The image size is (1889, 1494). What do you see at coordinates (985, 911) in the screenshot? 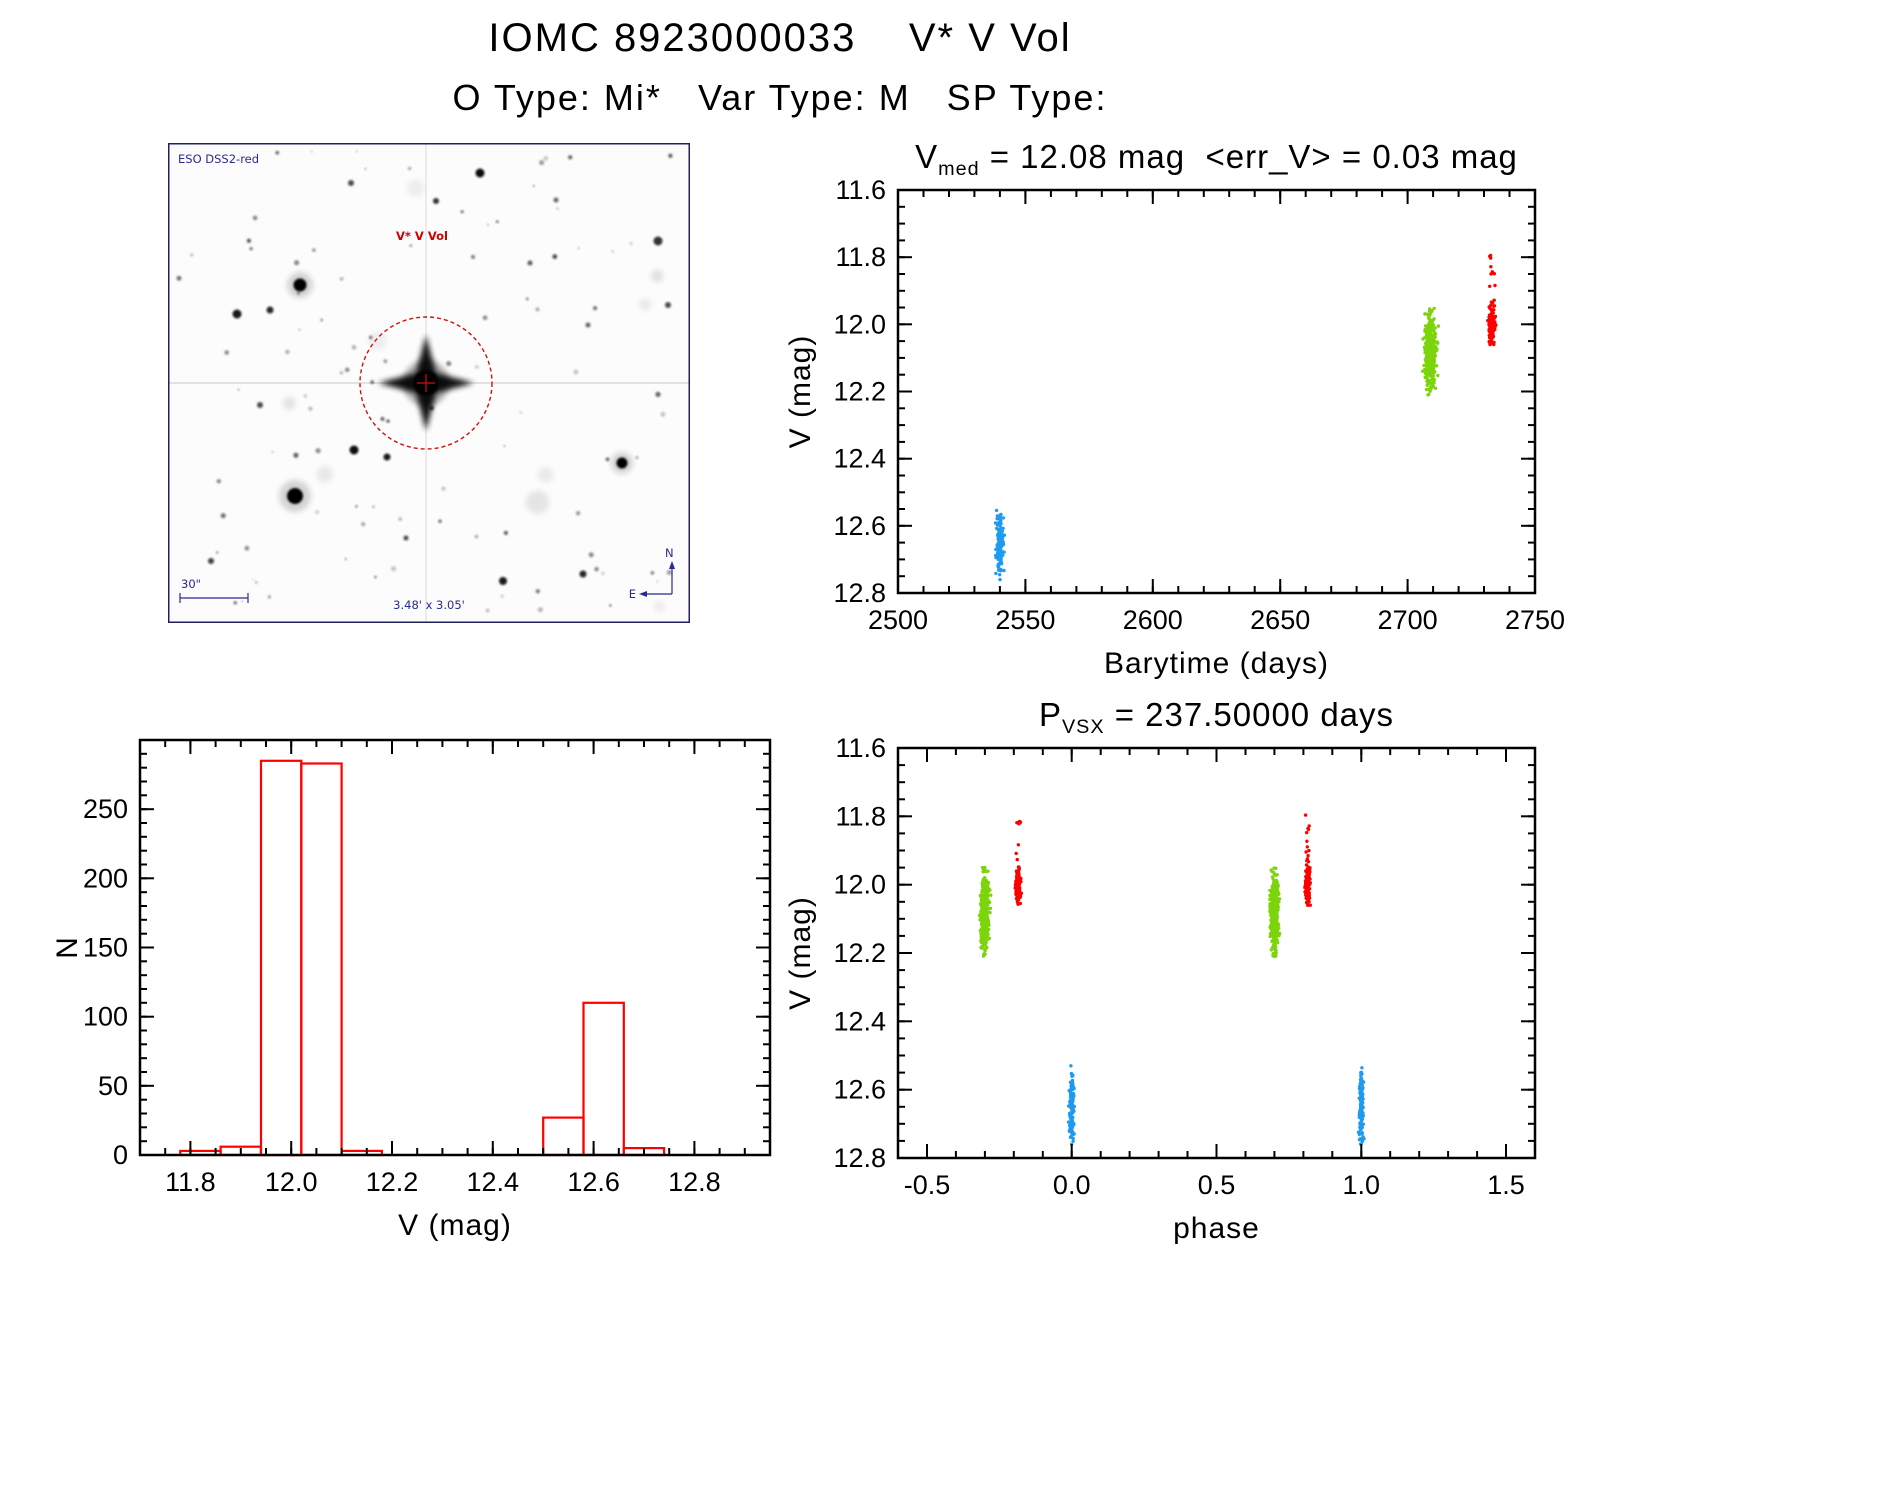
I see `scatter-points-green-a` at bounding box center [985, 911].